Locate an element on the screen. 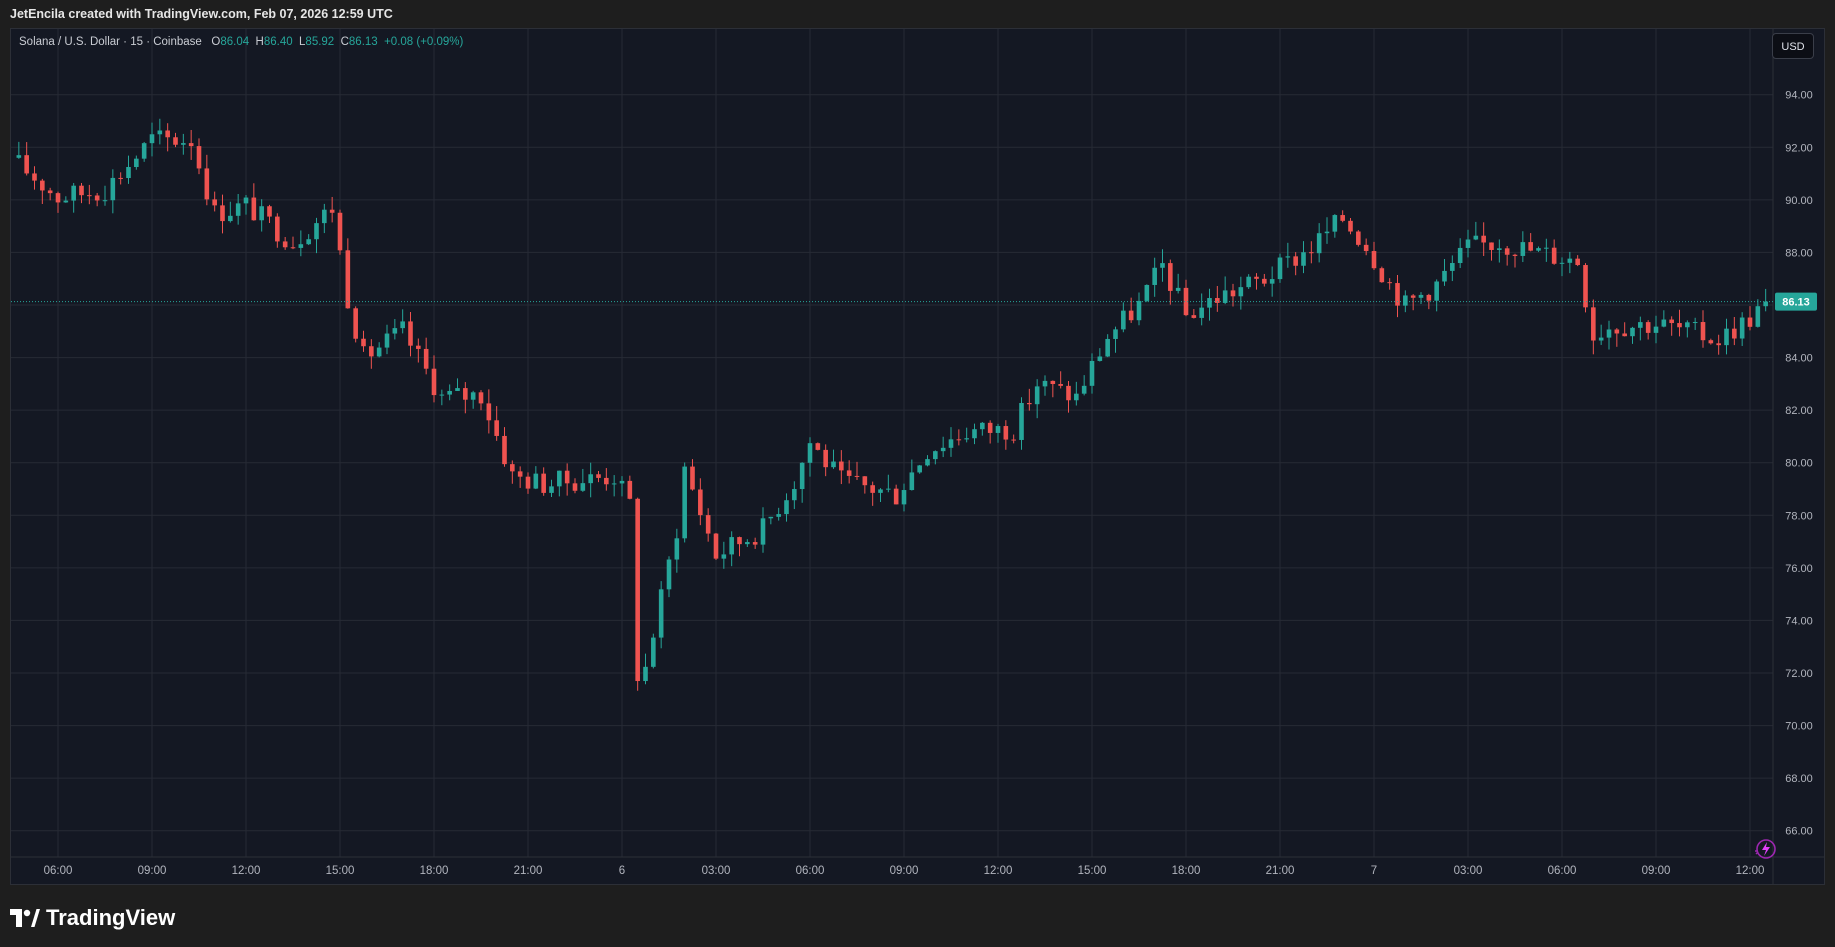 The height and width of the screenshot is (947, 1835). open-label: O is located at coordinates (216, 42).